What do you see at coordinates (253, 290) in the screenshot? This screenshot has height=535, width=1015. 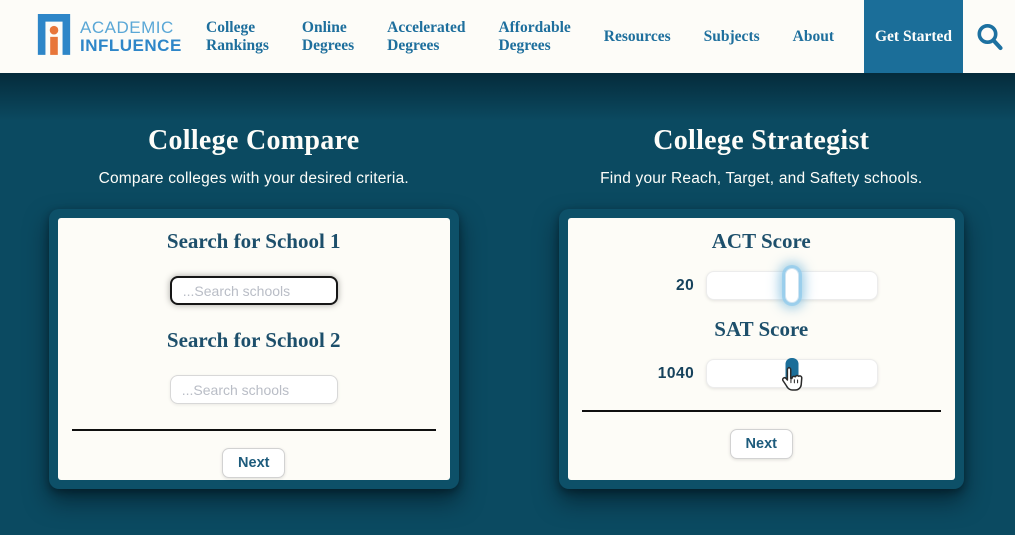 I see `school1-search-input` at bounding box center [253, 290].